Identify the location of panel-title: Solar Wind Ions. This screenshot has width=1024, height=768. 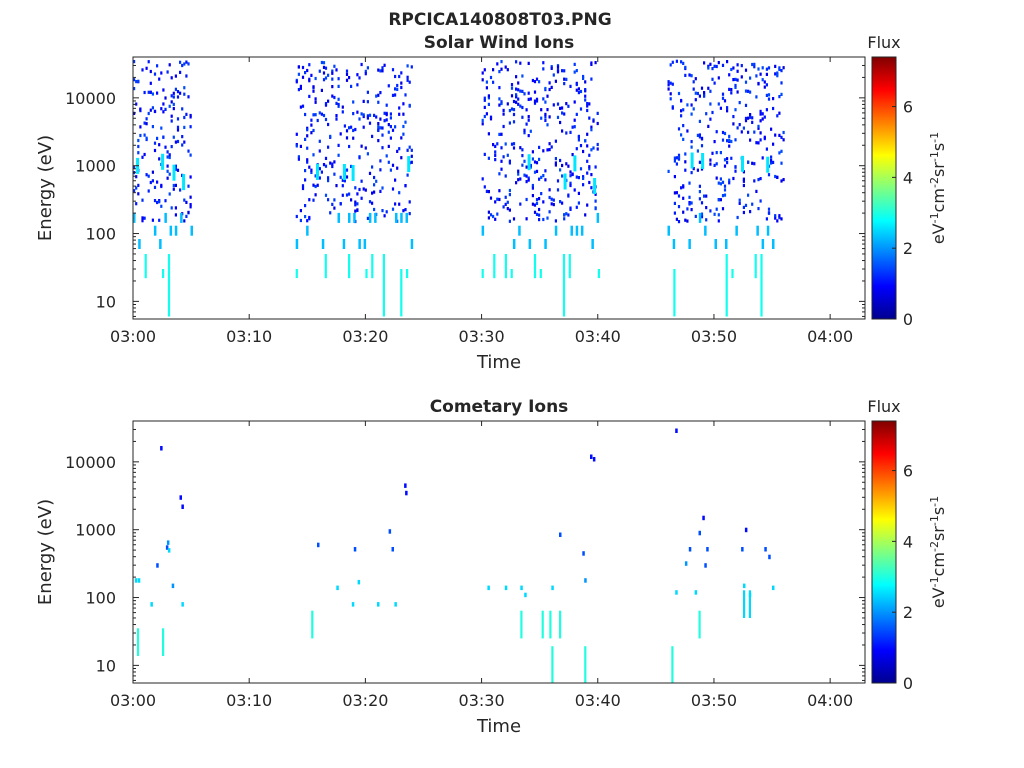
(499, 43).